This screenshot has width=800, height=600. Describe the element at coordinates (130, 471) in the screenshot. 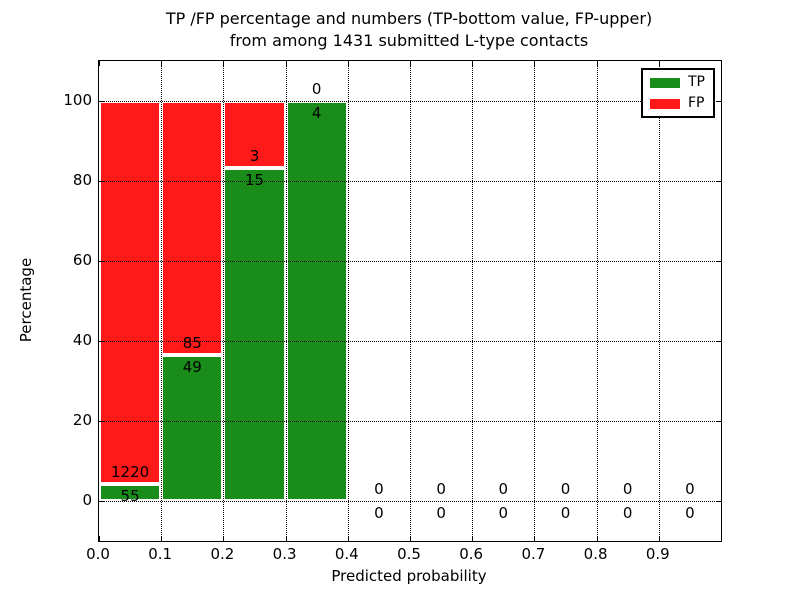

I see `fp-count-label: 1220` at that location.